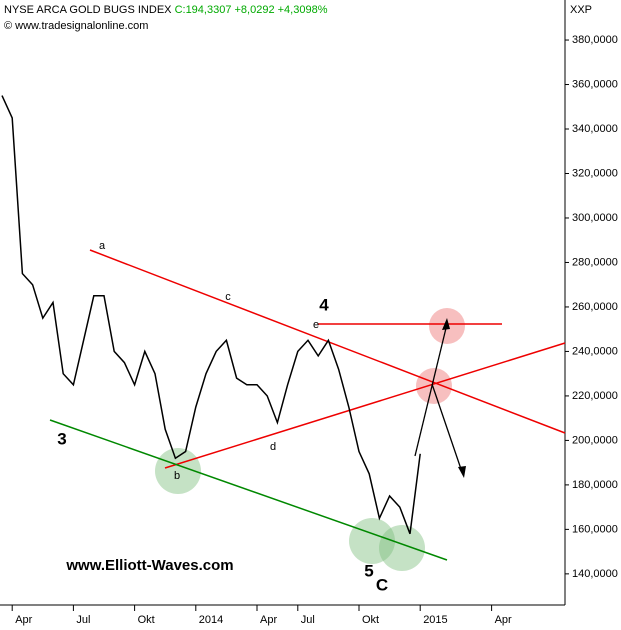 This screenshot has width=621, height=630. What do you see at coordinates (595, 574) in the screenshot?
I see `y-tick-label: 140,0000` at bounding box center [595, 574].